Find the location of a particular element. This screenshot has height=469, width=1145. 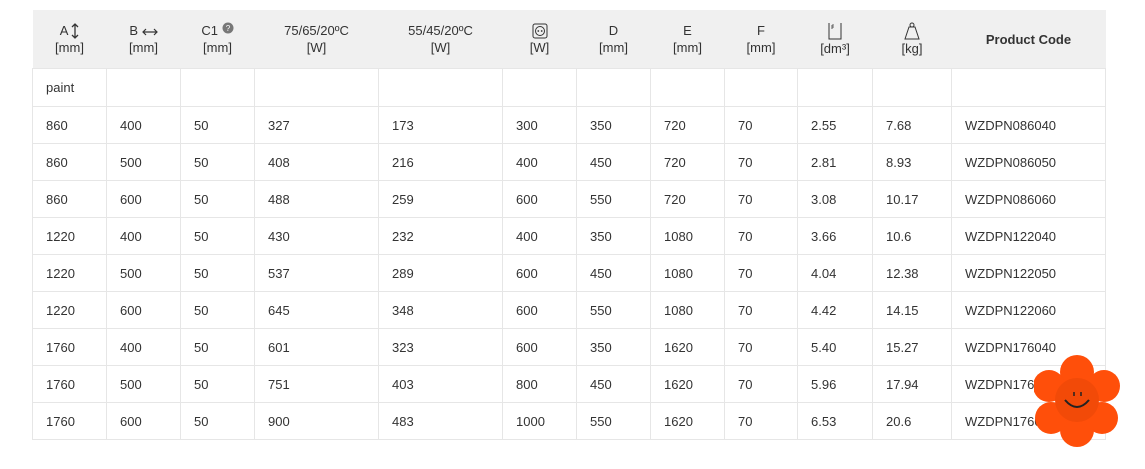

table-cell: 300 is located at coordinates (539, 125).